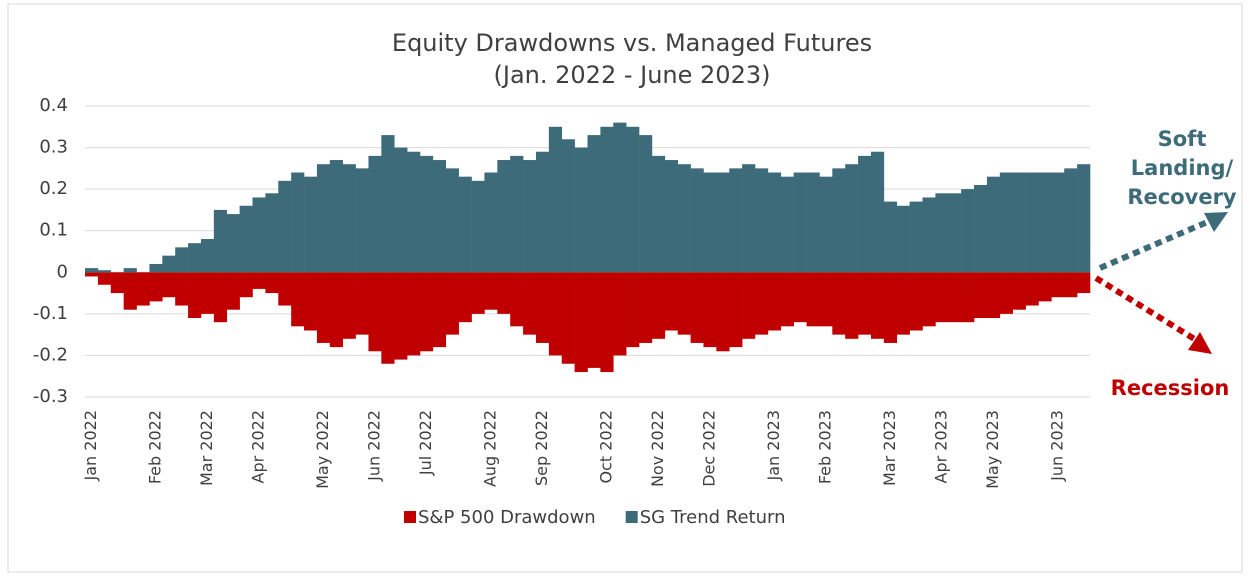 This screenshot has width=1250, height=578. What do you see at coordinates (889, 448) in the screenshot?
I see `x-tick-label: Mar 2023` at bounding box center [889, 448].